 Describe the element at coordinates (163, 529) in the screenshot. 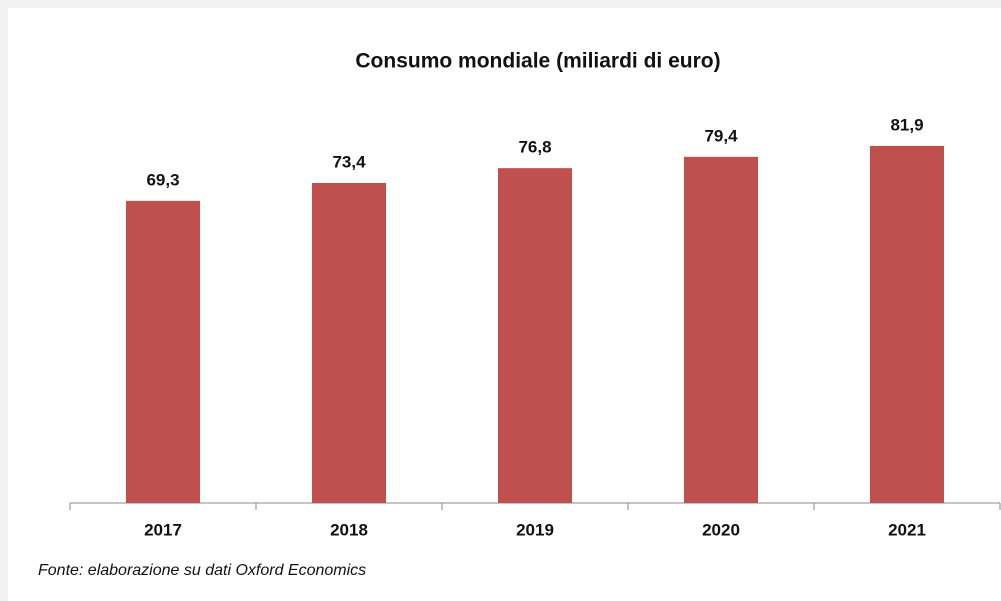

I see `x-tick-label: 2017` at that location.